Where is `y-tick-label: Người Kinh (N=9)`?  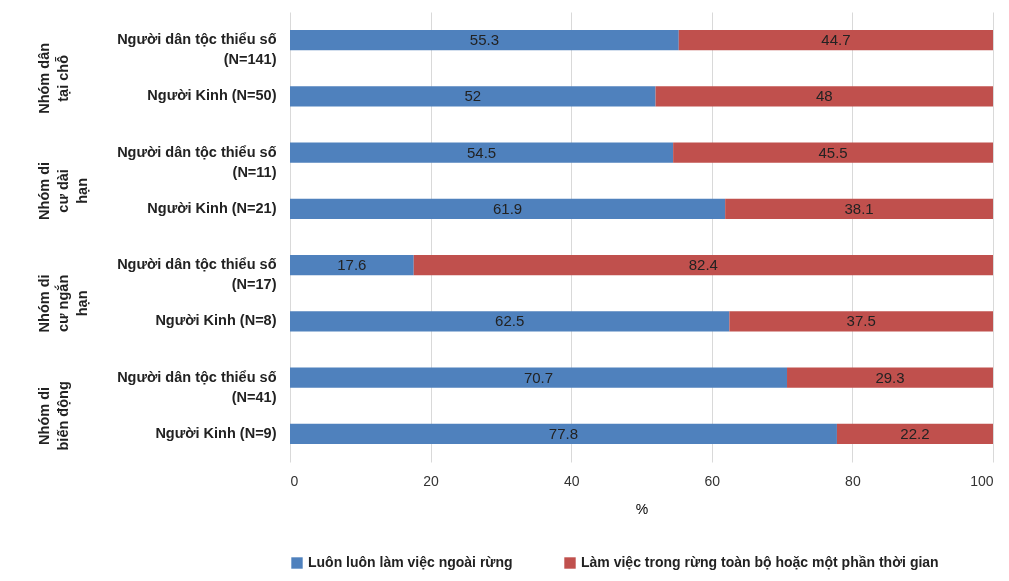 y-tick-label: Người Kinh (N=9) is located at coordinates (216, 432).